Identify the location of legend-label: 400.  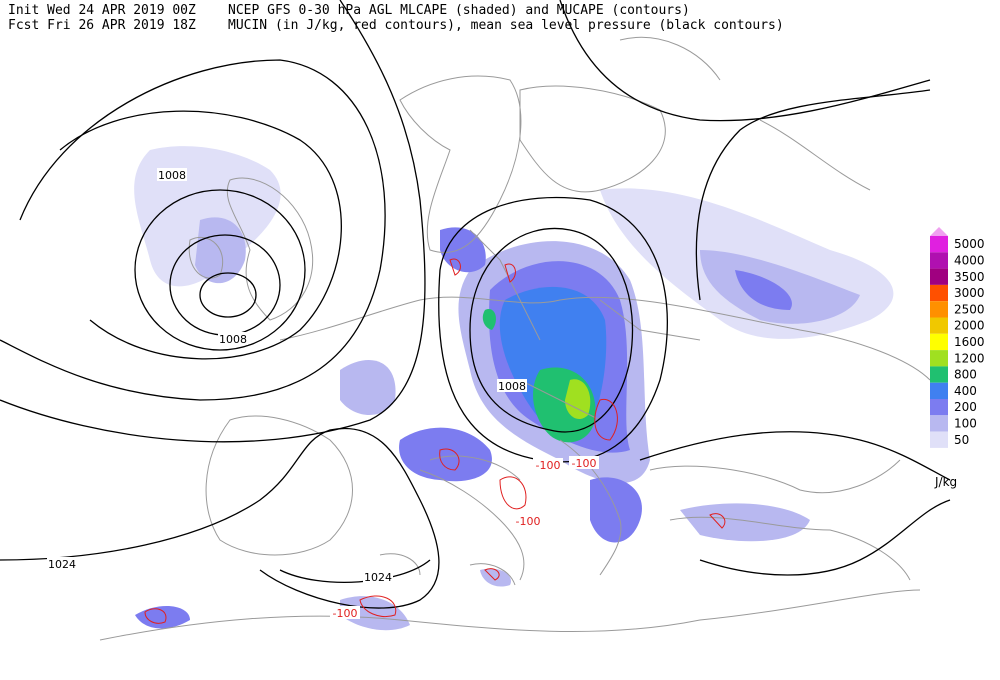
(965, 391).